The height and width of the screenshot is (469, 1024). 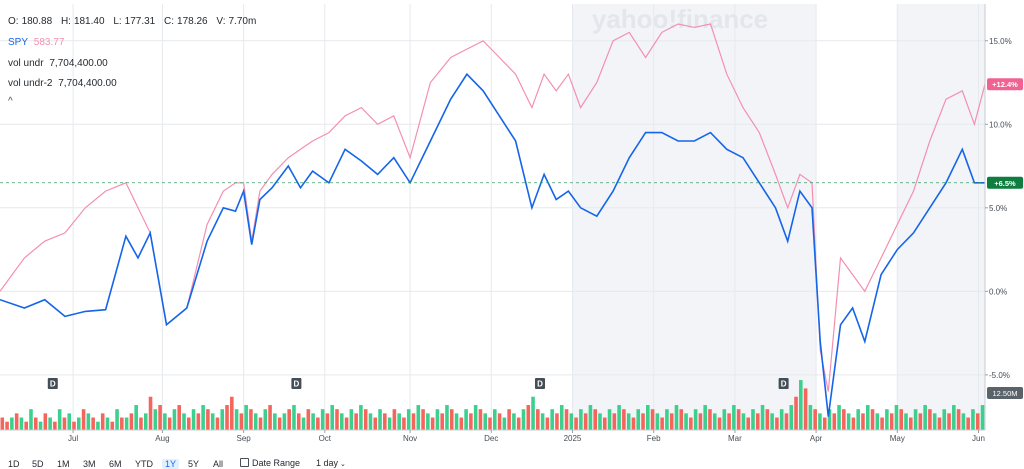 I want to click on y-tick-label: 15.0%, so click(x=1000, y=41).